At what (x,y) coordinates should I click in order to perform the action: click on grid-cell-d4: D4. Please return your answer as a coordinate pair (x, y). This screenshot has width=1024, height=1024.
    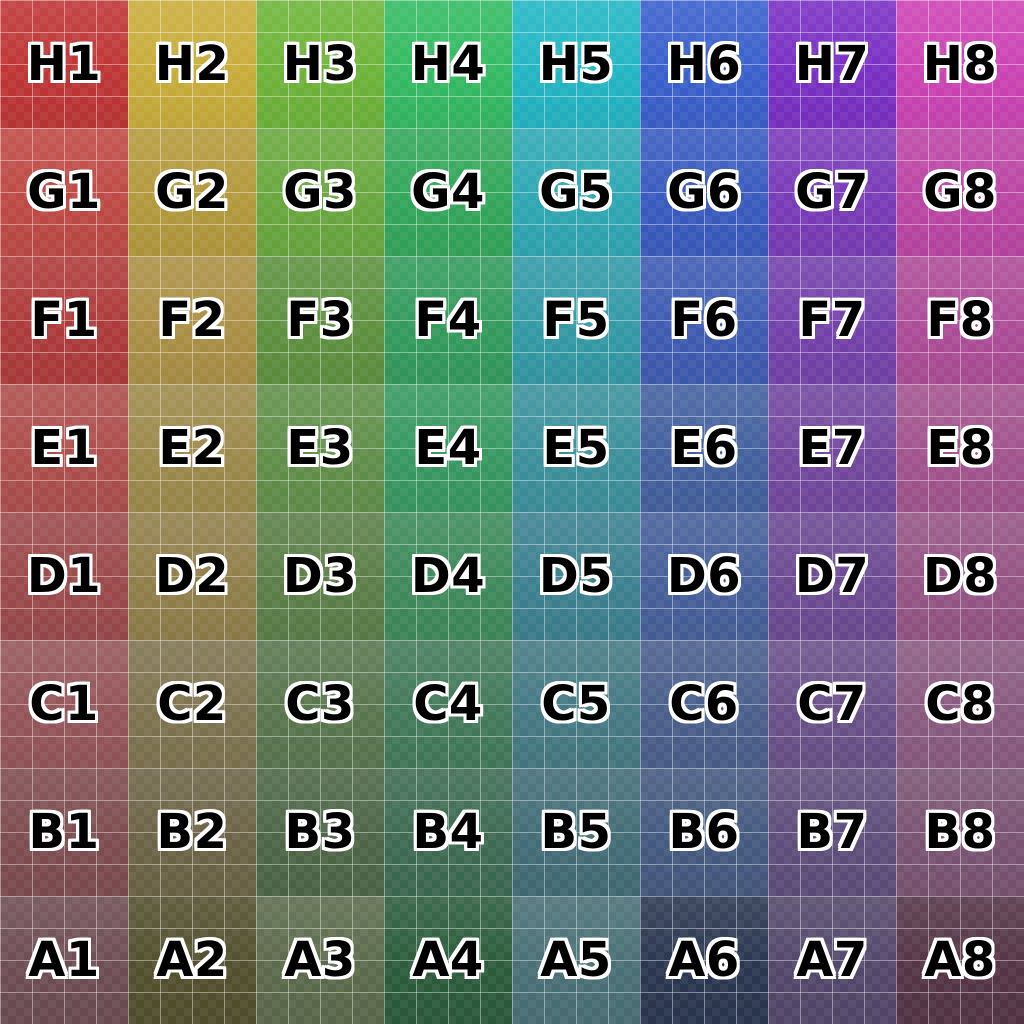
    Looking at the image, I should click on (448, 576).